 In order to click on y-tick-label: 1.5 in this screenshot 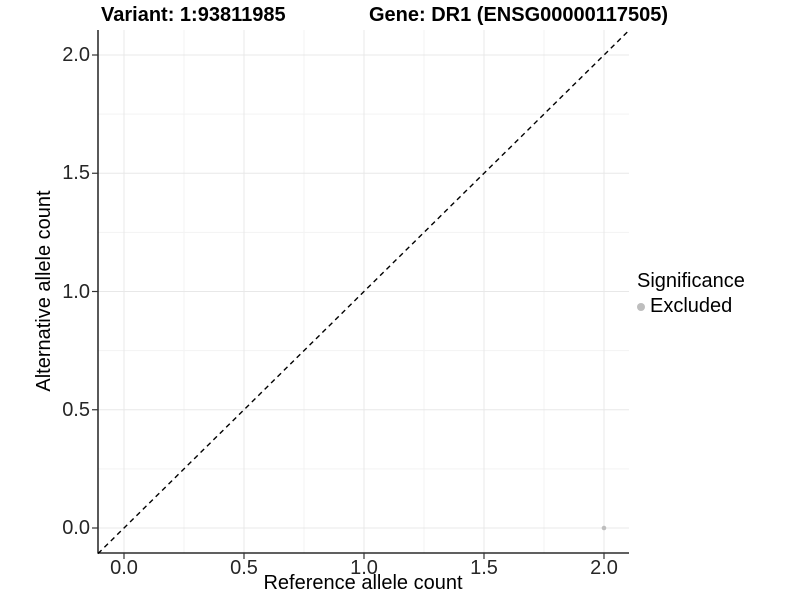, I will do `click(76, 173)`.